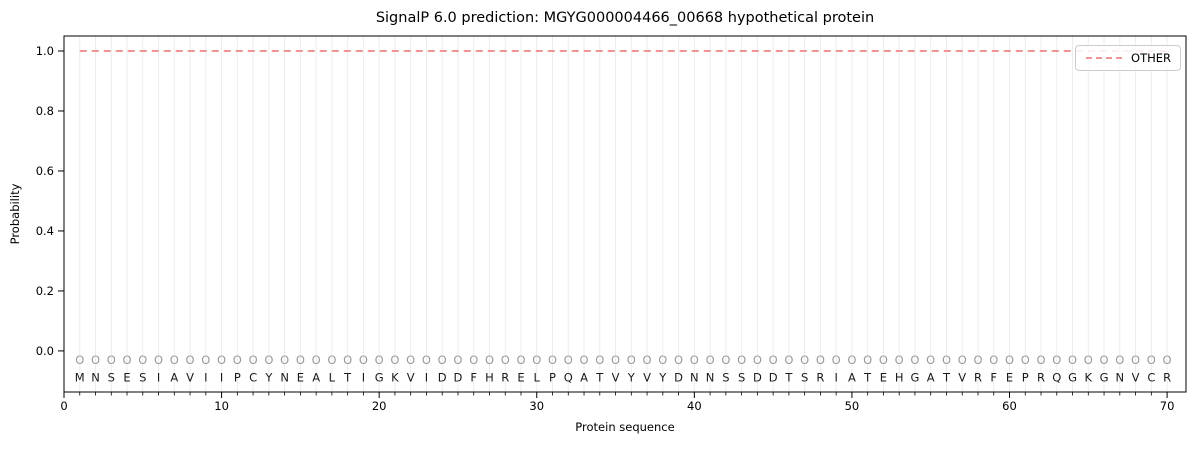 This screenshot has height=450, width=1200. Describe the element at coordinates (63, 406) in the screenshot. I see `x-tick-label: 0` at that location.